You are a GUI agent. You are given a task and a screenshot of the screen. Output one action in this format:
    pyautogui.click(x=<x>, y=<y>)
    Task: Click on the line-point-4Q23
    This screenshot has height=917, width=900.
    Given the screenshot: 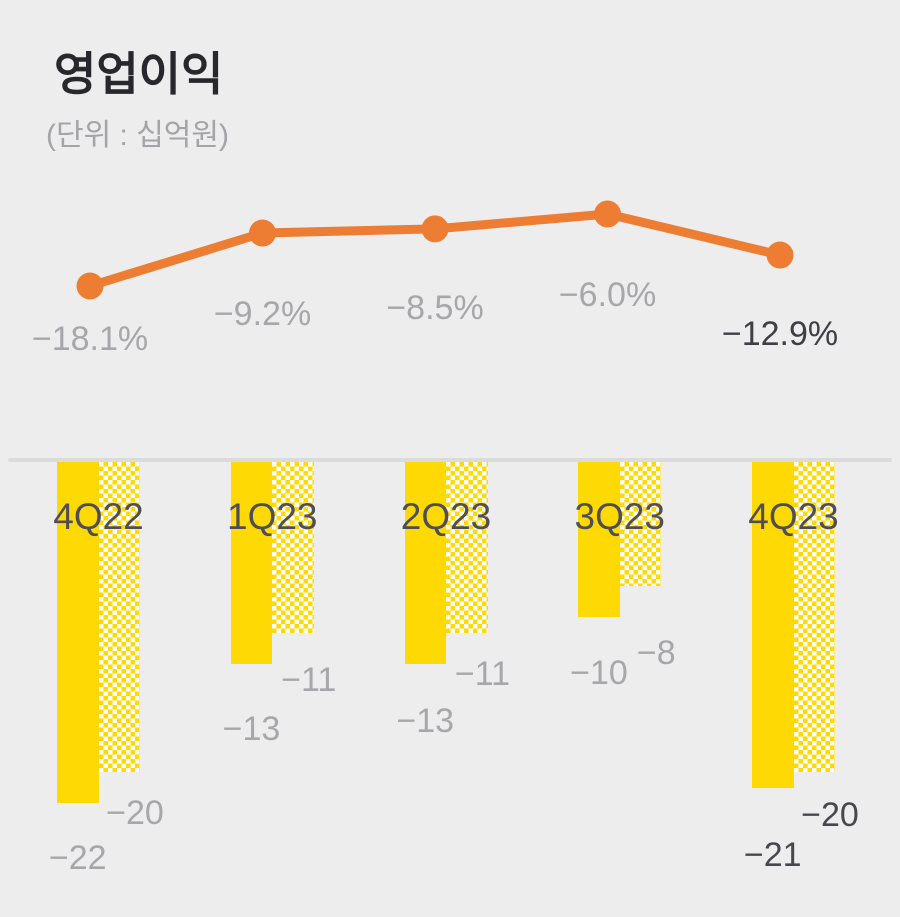 What is the action you would take?
    pyautogui.click(x=780, y=255)
    